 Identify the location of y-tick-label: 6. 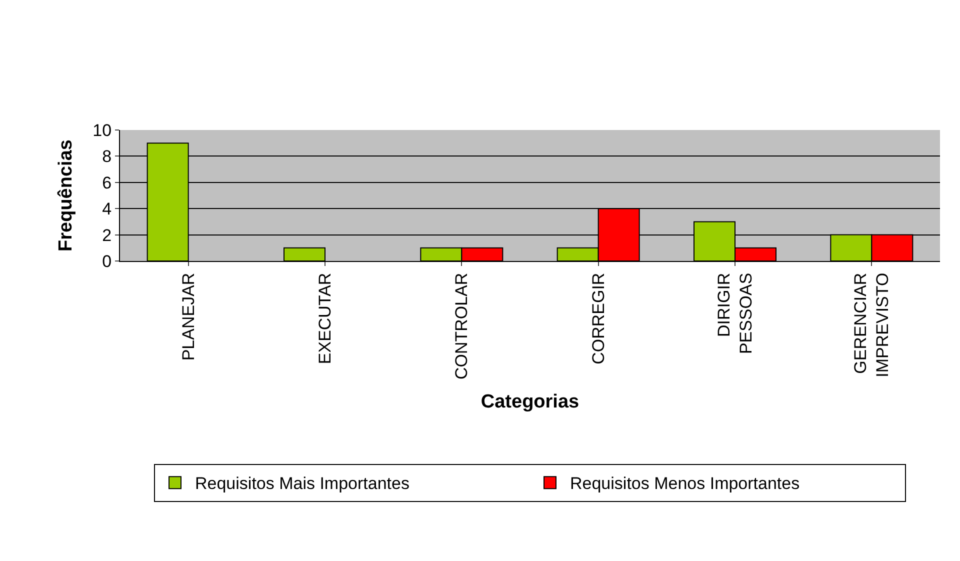
(107, 182).